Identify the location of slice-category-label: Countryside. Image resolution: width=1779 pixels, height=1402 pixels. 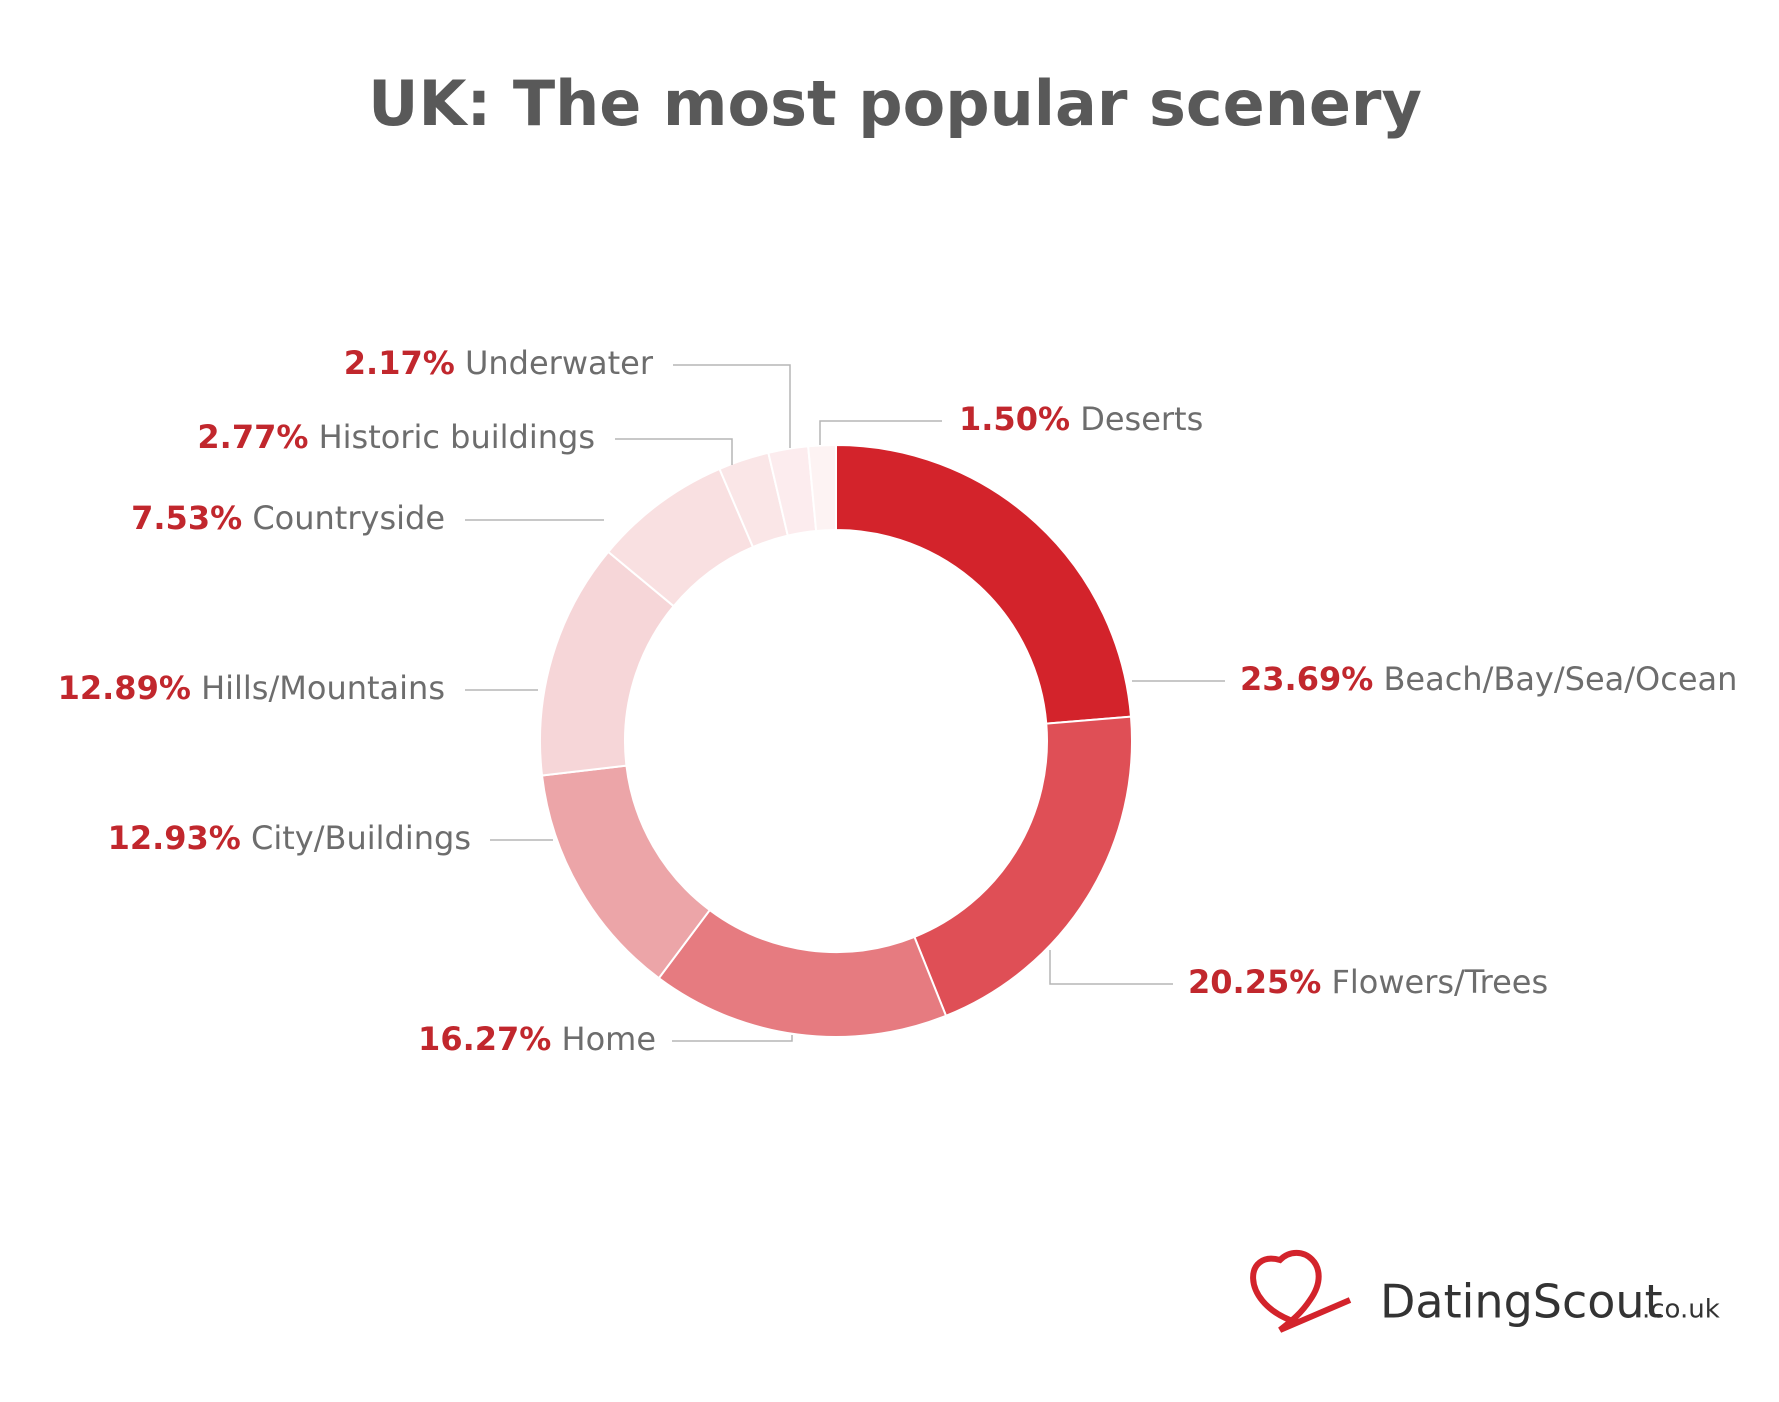
(348, 518).